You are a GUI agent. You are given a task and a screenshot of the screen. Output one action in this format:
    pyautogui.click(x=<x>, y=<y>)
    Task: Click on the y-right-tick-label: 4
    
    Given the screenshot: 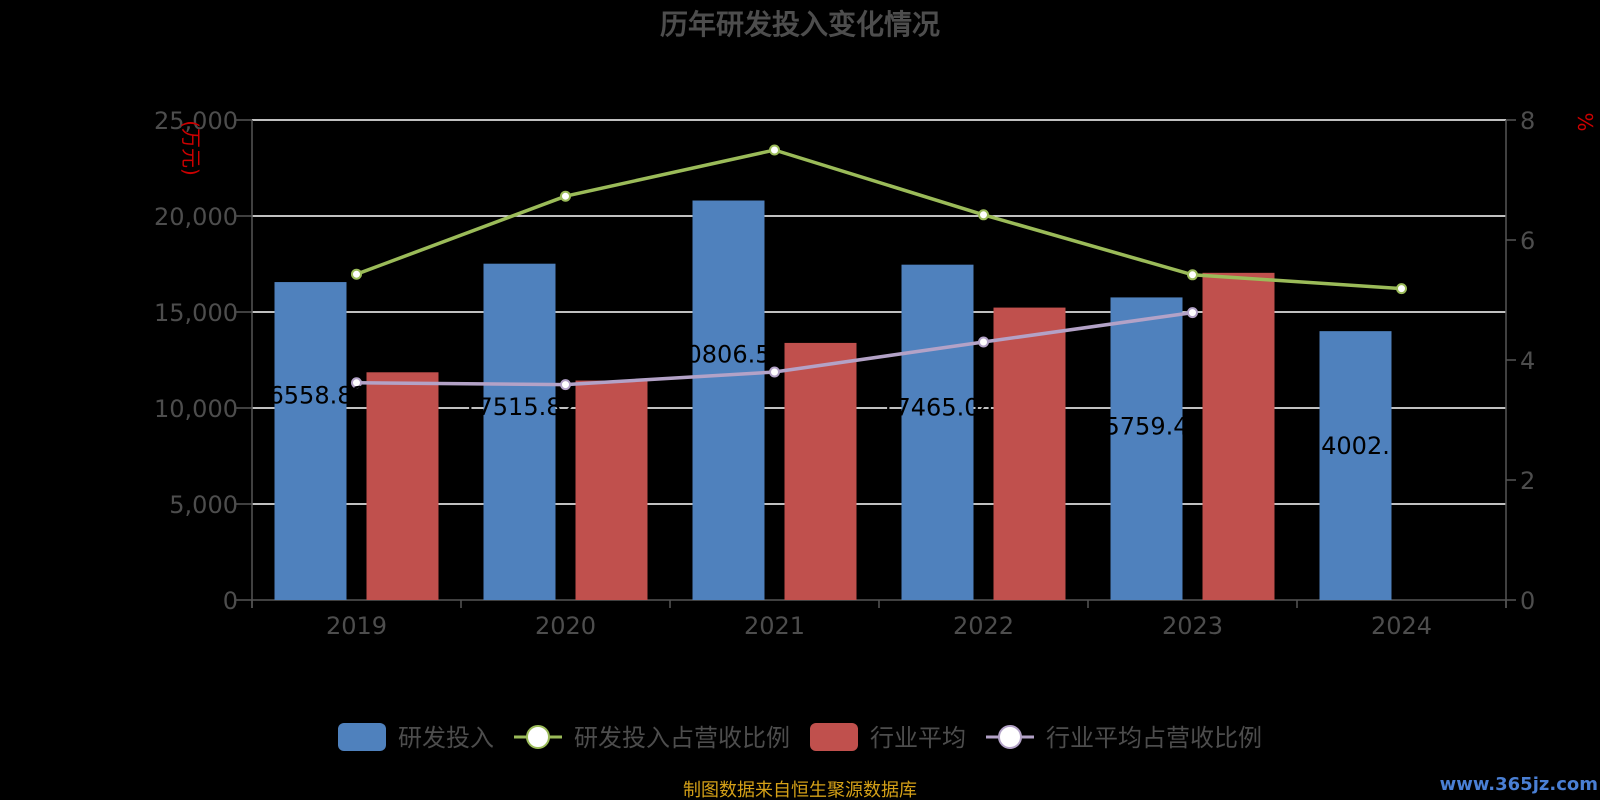 What is the action you would take?
    pyautogui.click(x=1527, y=361)
    